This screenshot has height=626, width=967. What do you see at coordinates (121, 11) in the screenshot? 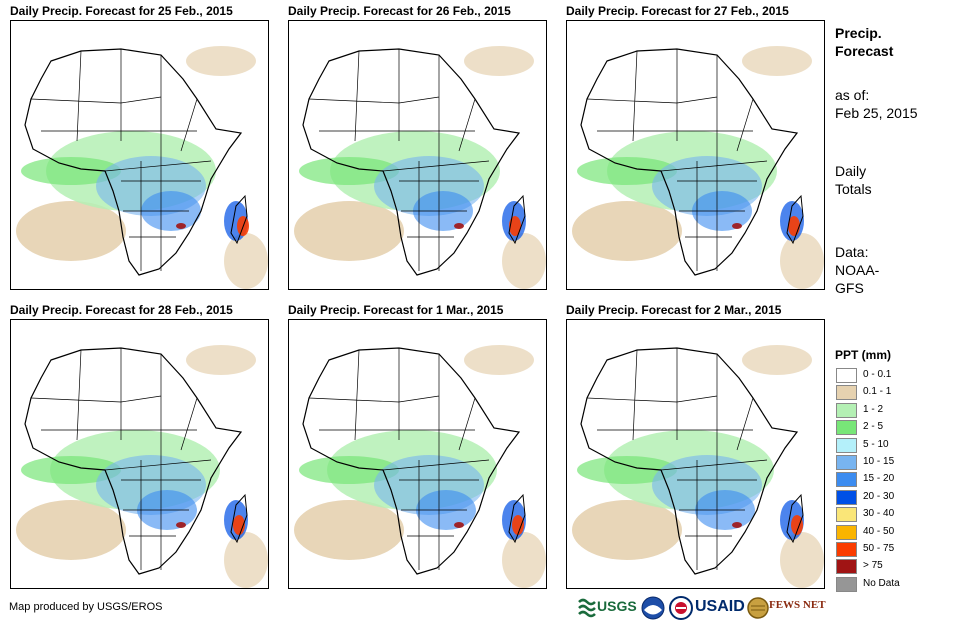
I see `map-title: Daily Precip. Forecast for 25 Feb., 2015` at bounding box center [121, 11].